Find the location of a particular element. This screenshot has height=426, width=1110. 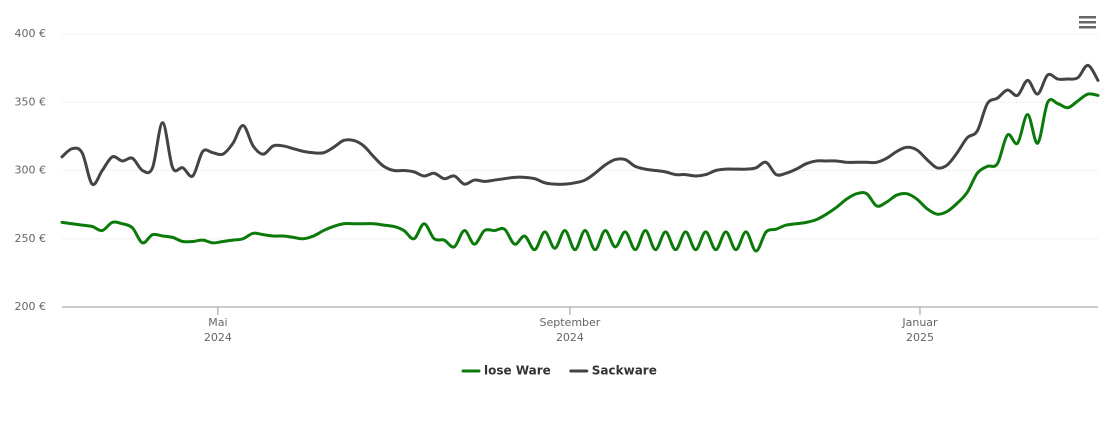

y-tick-label: 300 € is located at coordinates (31, 170).